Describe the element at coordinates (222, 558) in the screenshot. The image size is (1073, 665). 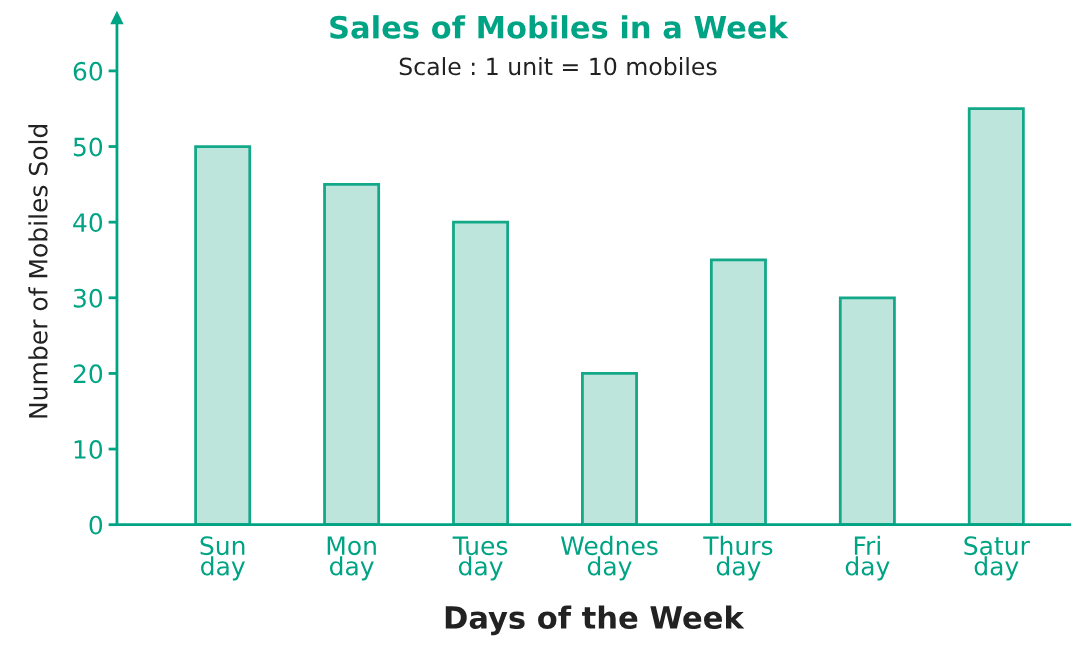
I see `x-tick-label: Sun day` at that location.